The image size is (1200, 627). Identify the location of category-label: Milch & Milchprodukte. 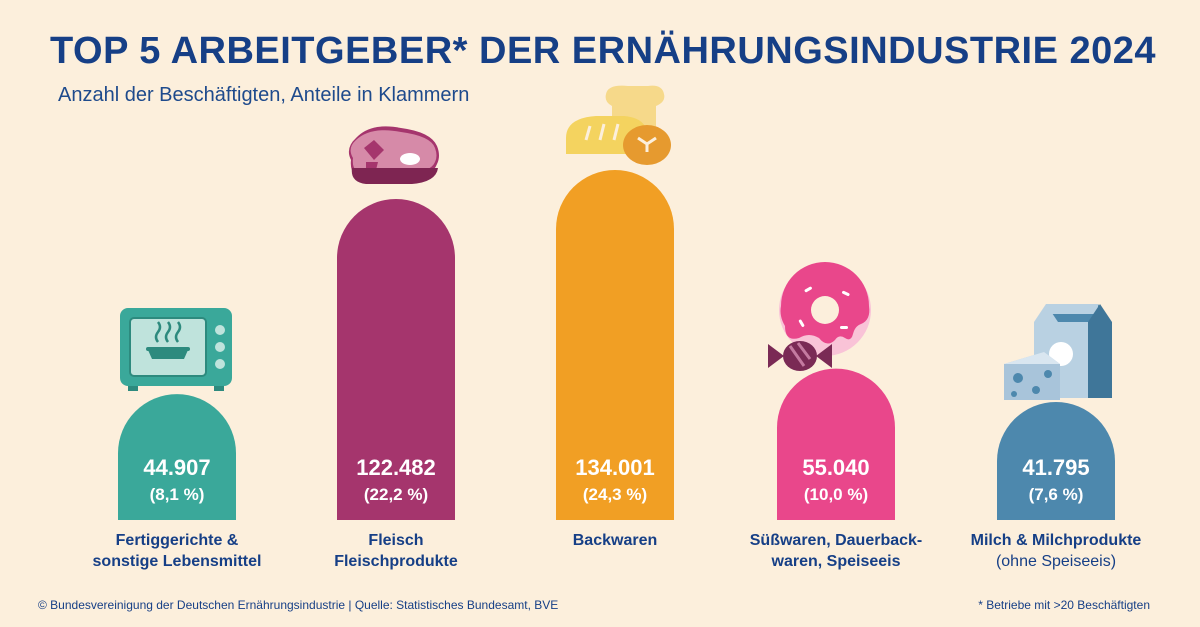
(1056, 540).